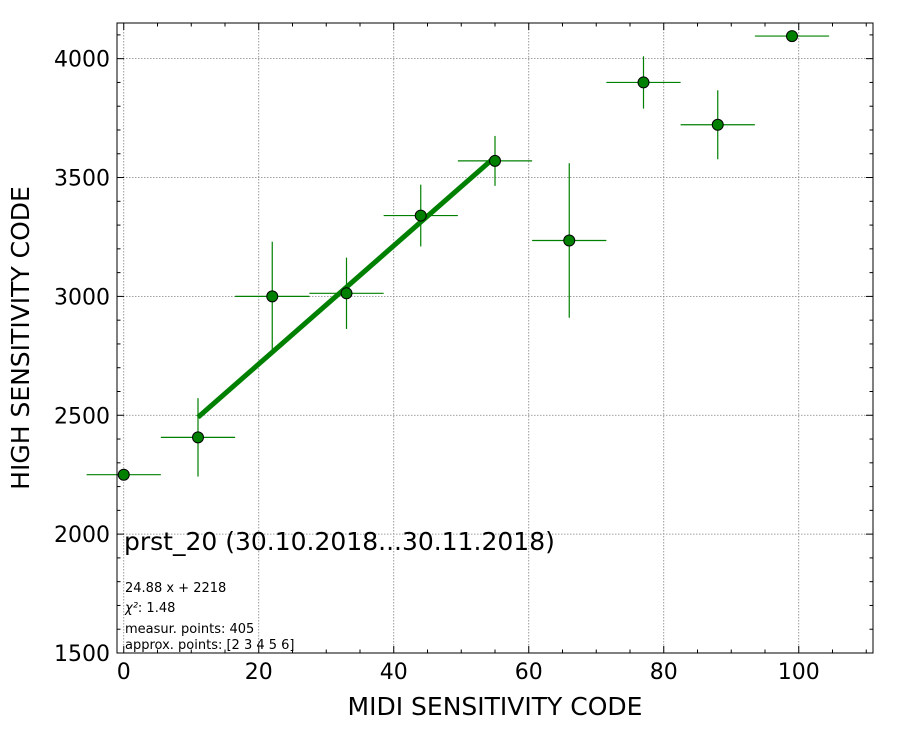  I want to click on x-axis-label: MIDI SENSITIVITY CODE, so click(495, 706).